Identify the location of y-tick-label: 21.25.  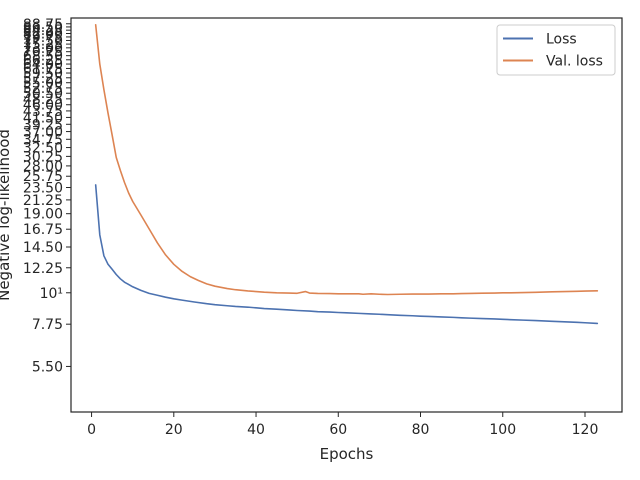
(43, 201).